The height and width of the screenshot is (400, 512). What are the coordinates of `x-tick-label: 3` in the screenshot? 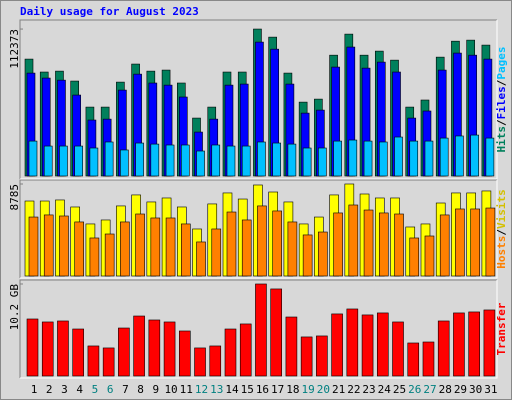 It's located at (64, 389).